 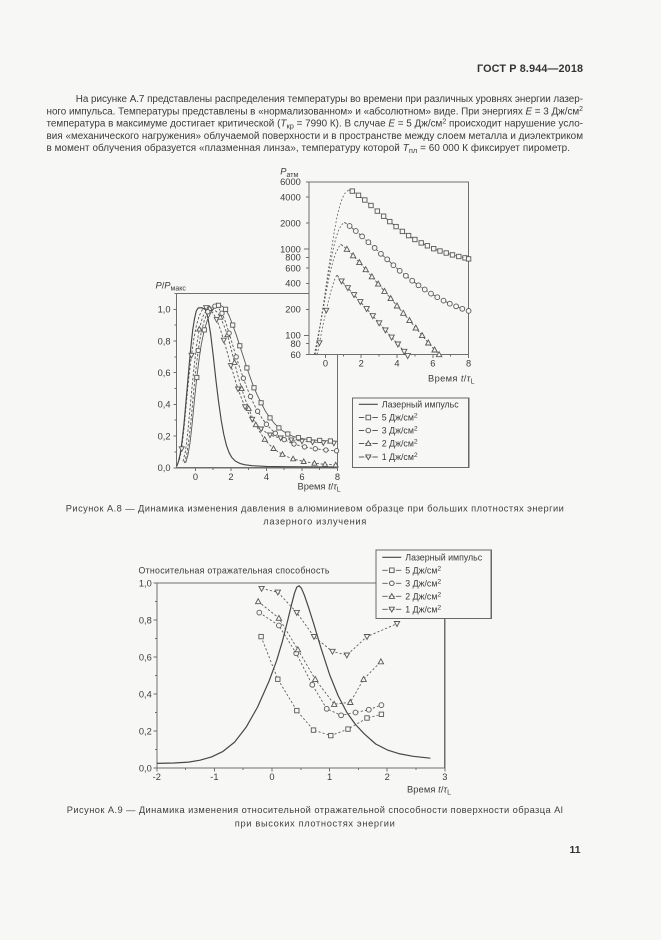 What do you see at coordinates (329, 777) in the screenshot?
I see `svg-text: 1` at bounding box center [329, 777].